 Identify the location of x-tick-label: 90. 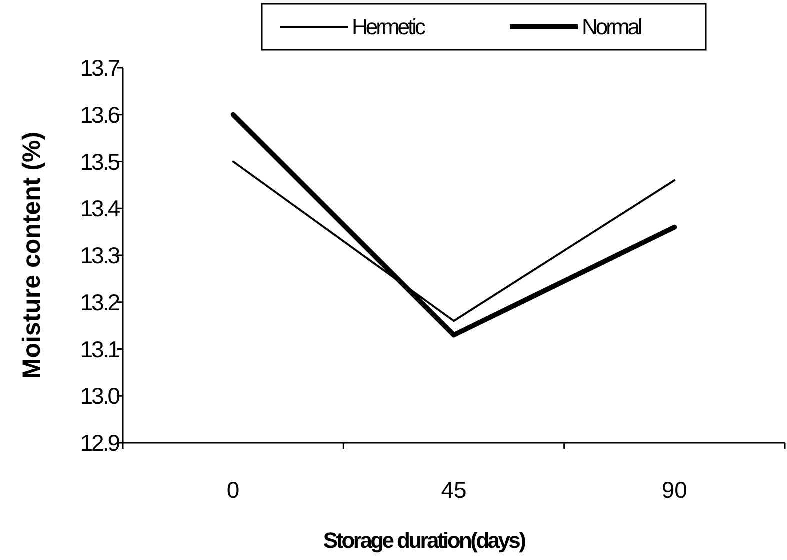
(675, 490).